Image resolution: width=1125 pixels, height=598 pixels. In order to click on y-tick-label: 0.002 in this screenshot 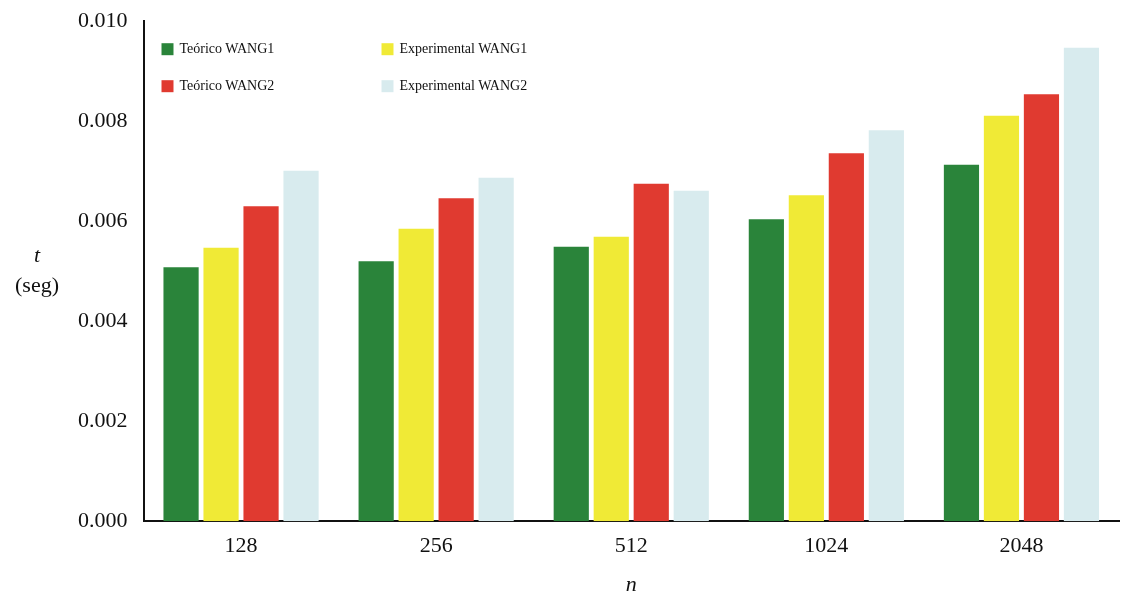, I will do `click(103, 419)`.